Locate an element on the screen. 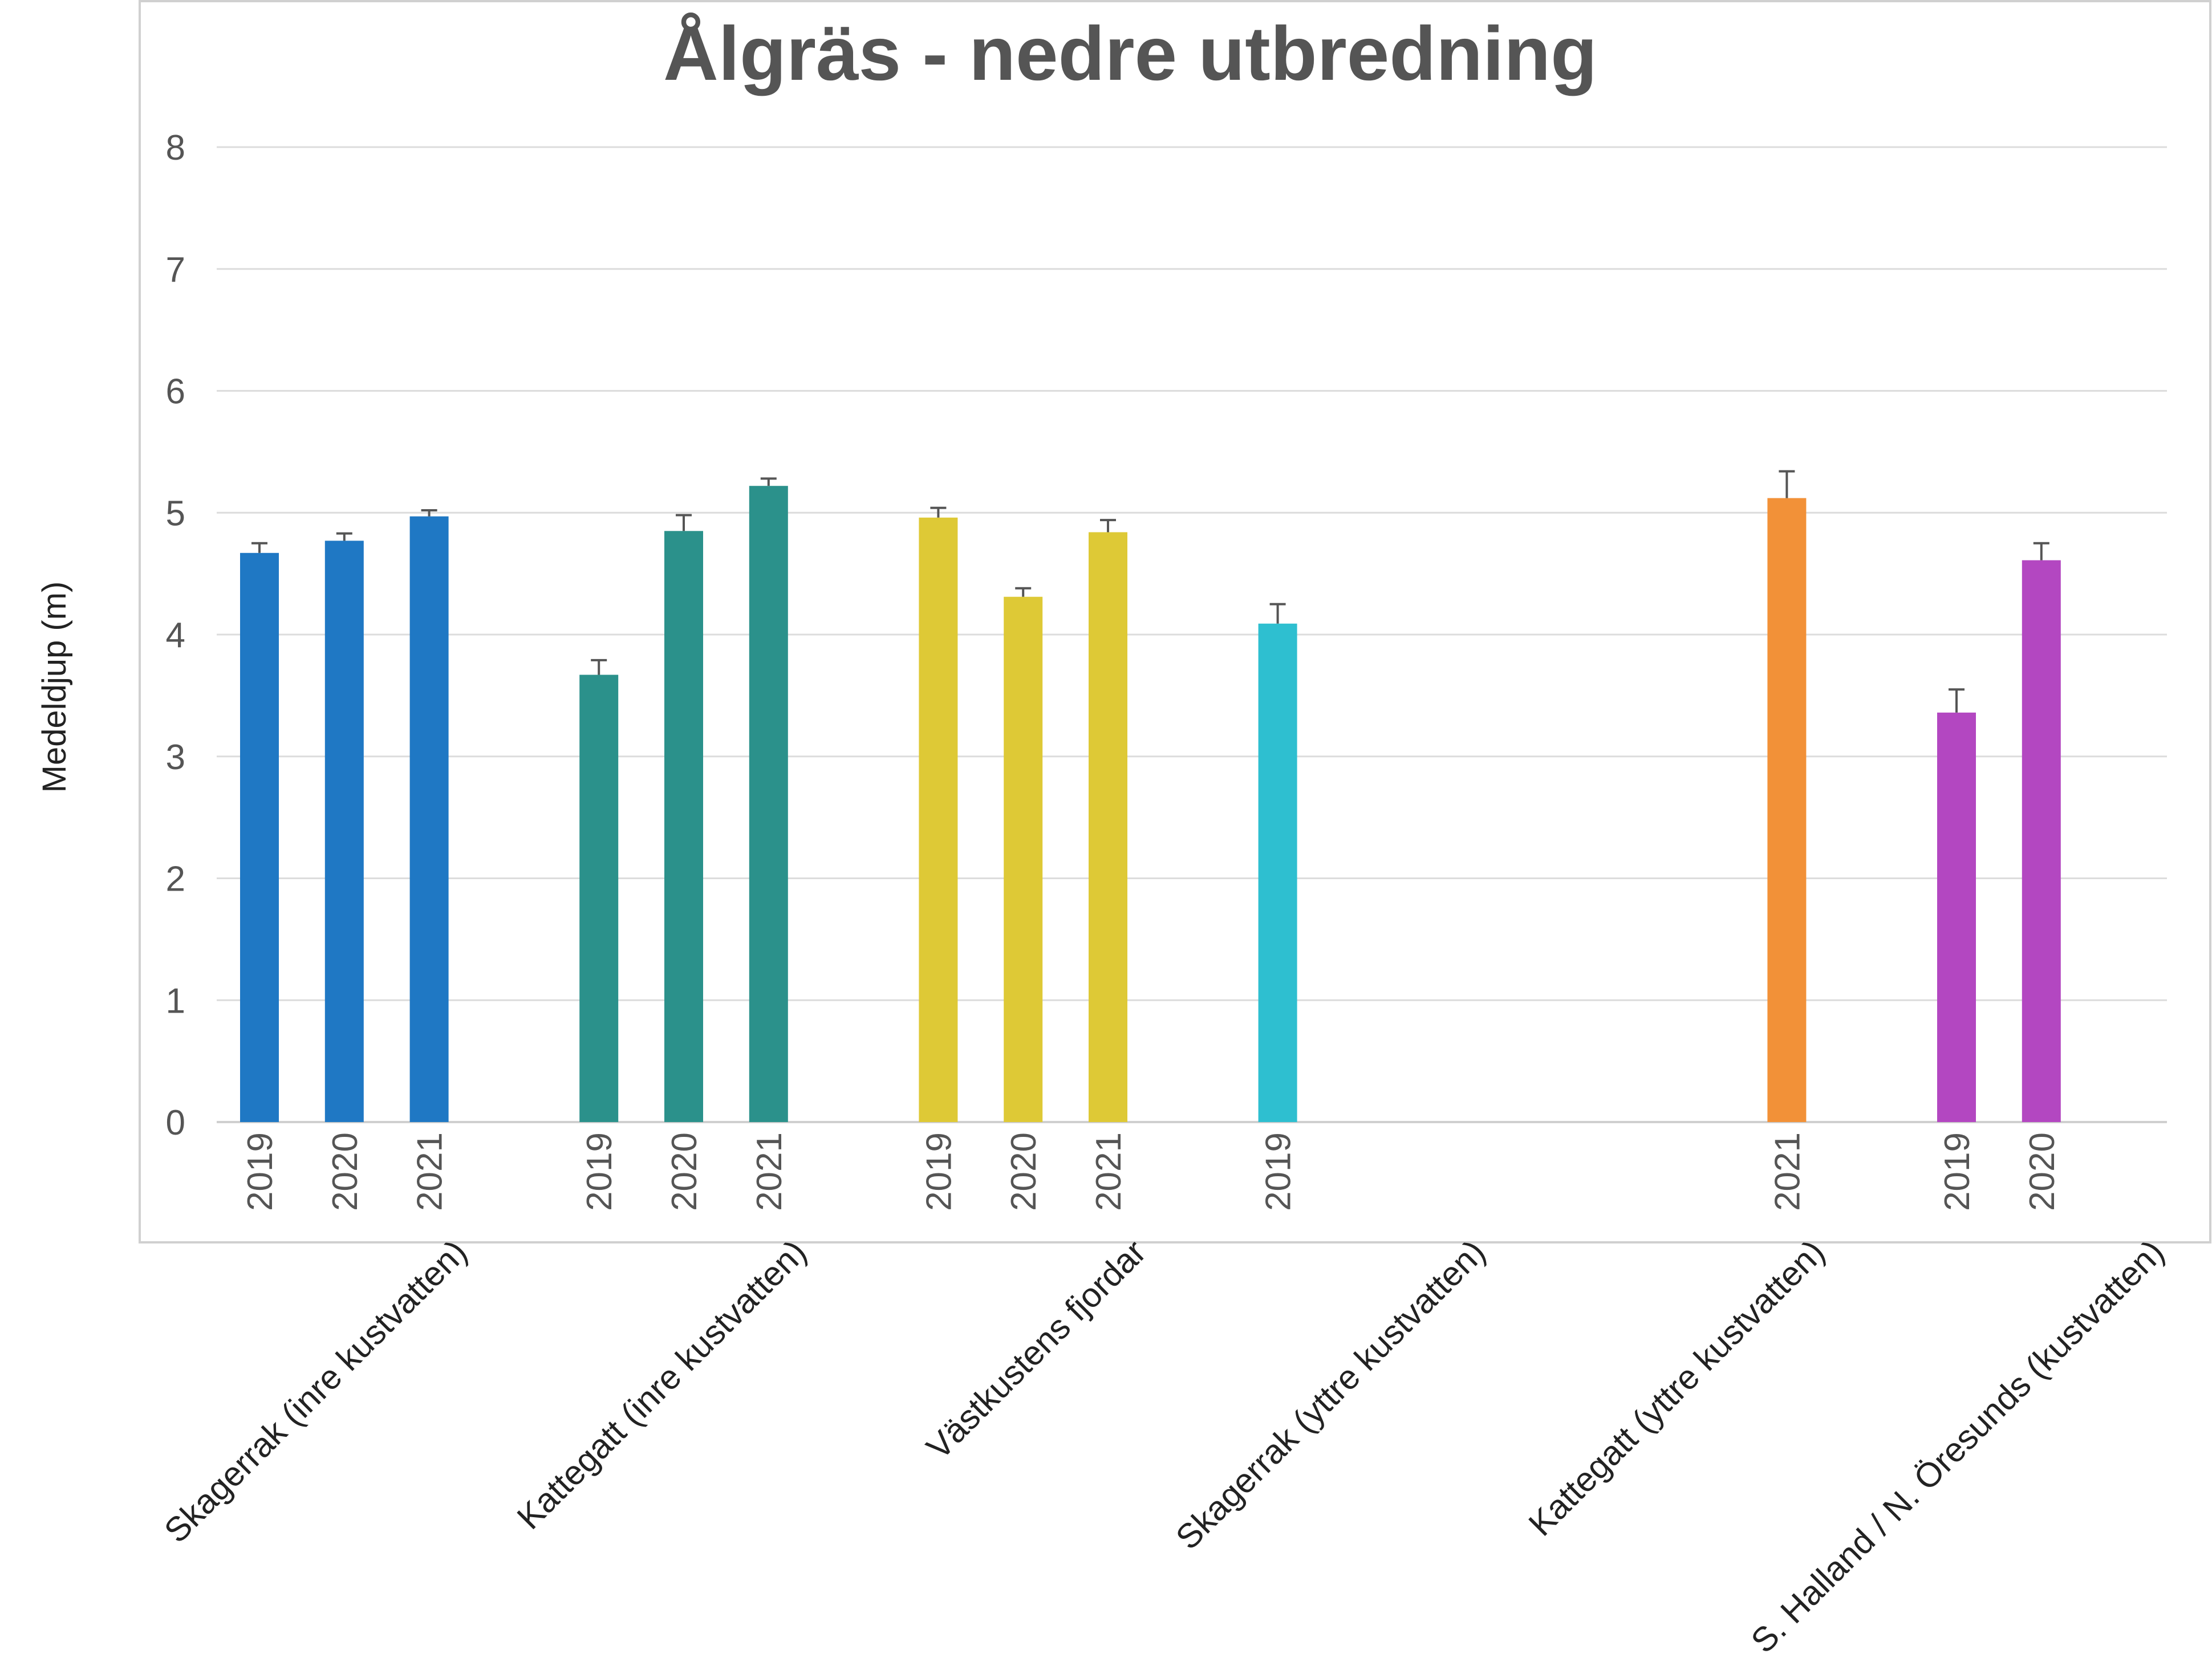  chart-title: Ålgräs - nedre utbredning is located at coordinates (1130, 54).